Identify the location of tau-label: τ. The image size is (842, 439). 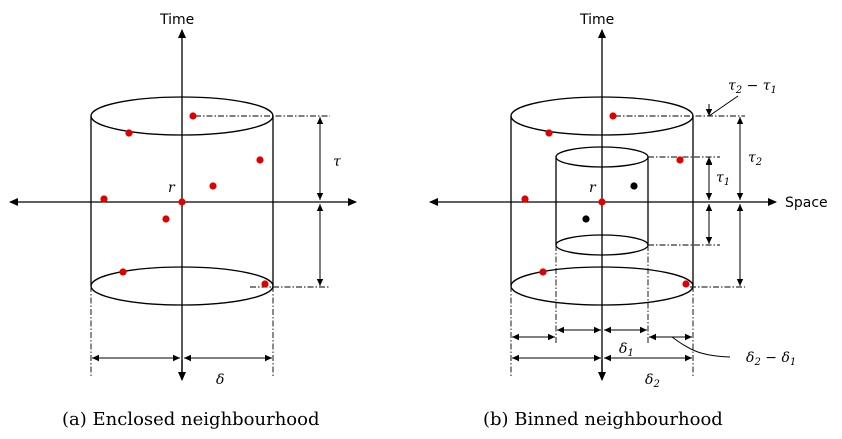
(337, 162).